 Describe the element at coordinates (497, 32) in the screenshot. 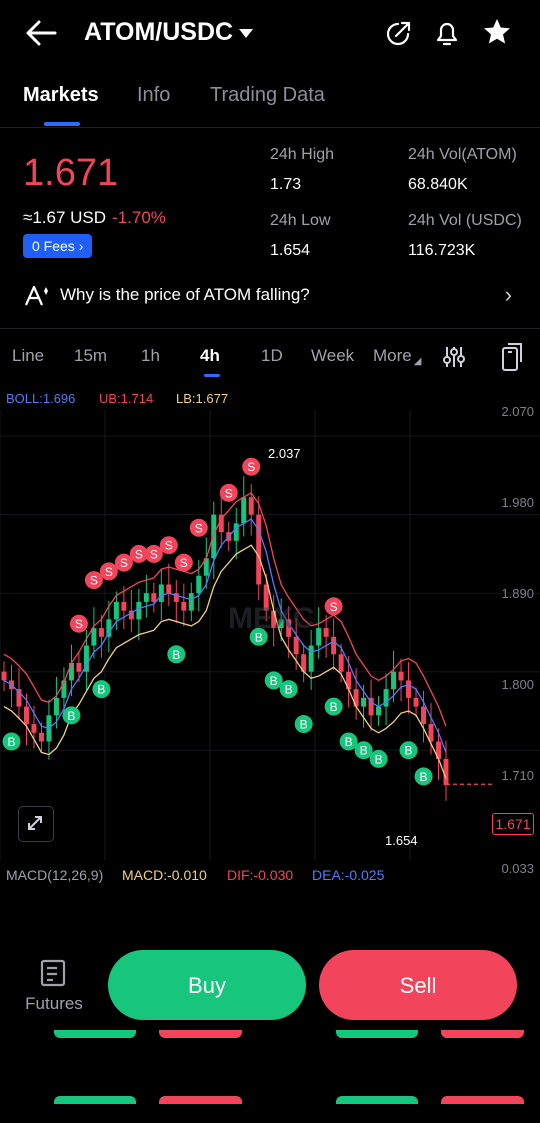

I see `star-icon` at that location.